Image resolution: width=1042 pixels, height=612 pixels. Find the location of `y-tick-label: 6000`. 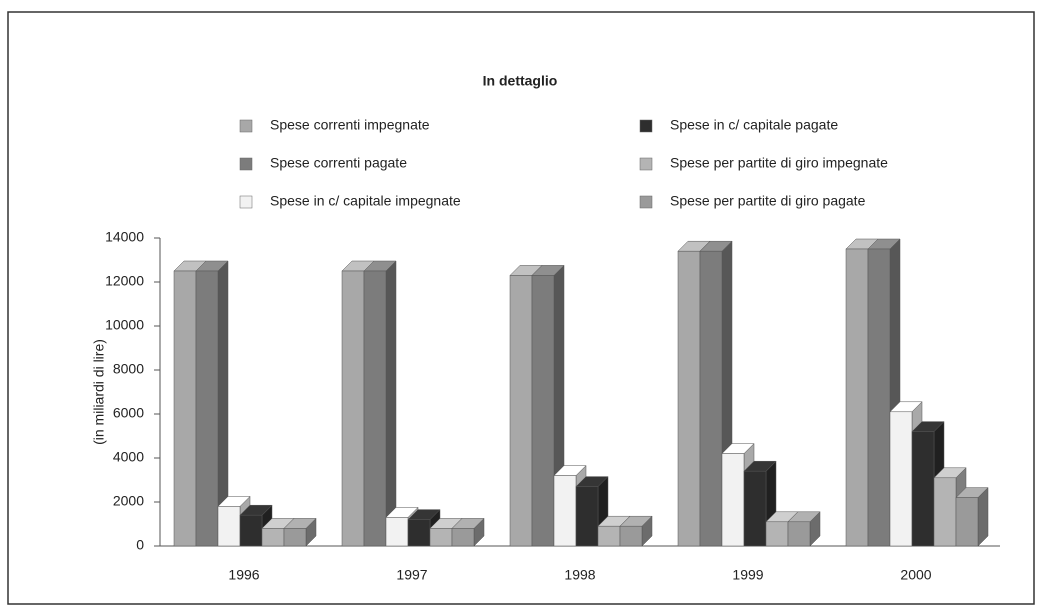

y-tick-label: 6000 is located at coordinates (128, 413).